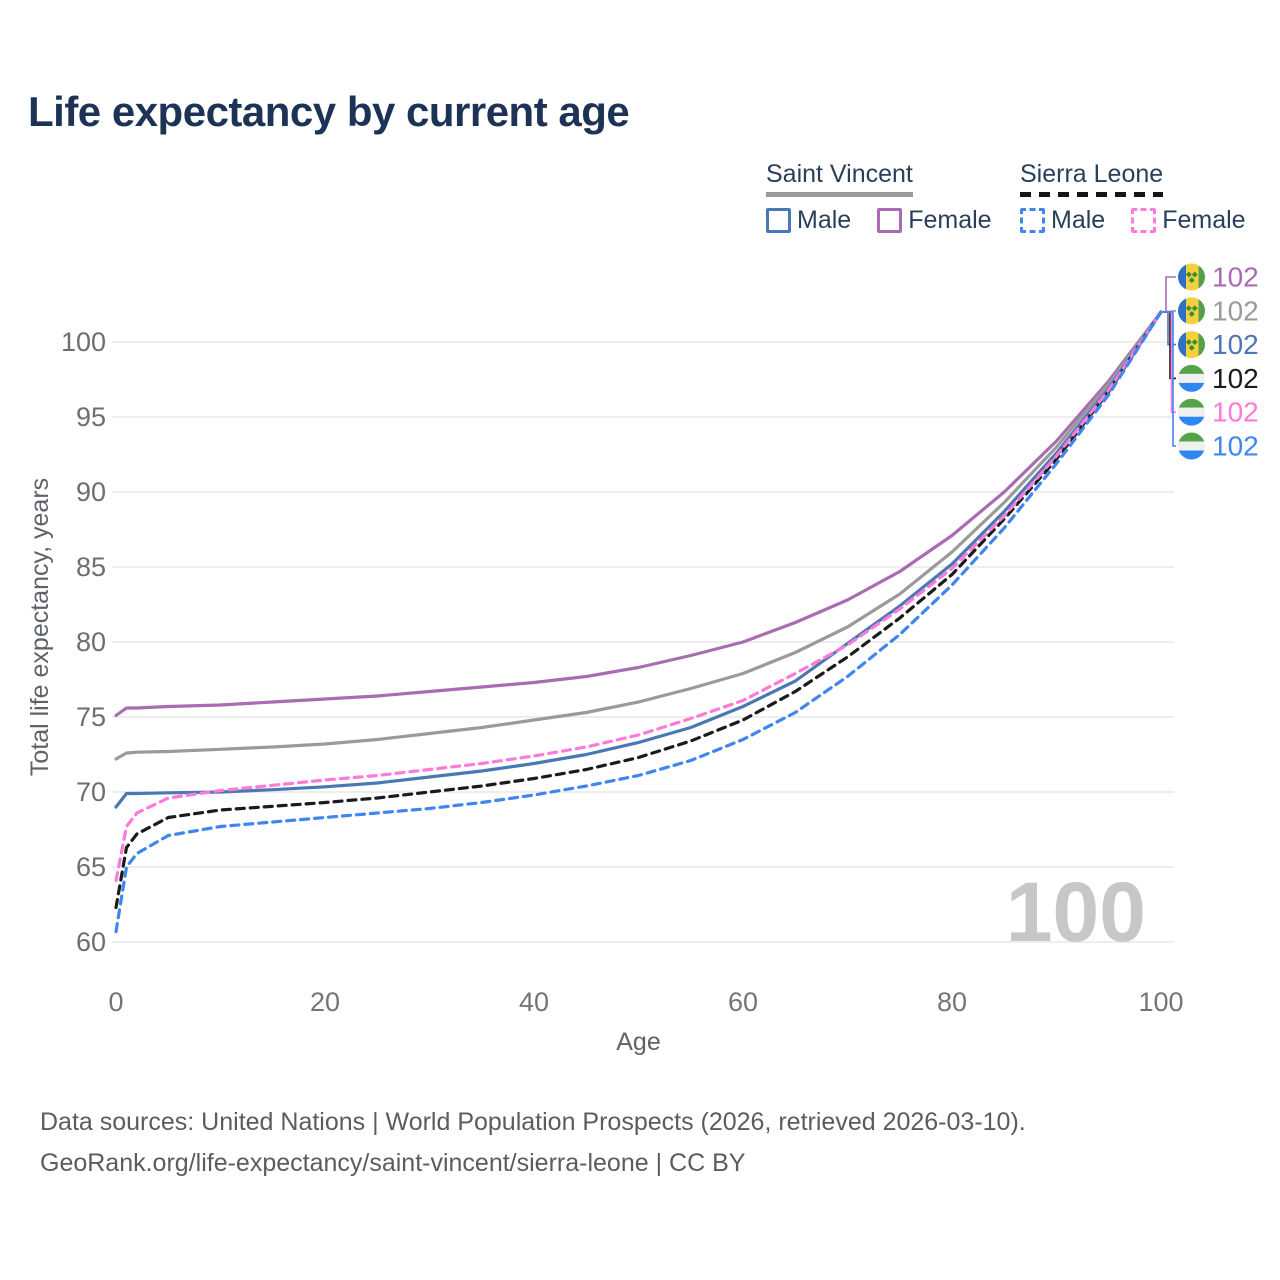 Image resolution: width=1280 pixels, height=1280 pixels. I want to click on legend-item-sierra-leone-female: Female, so click(1188, 220).